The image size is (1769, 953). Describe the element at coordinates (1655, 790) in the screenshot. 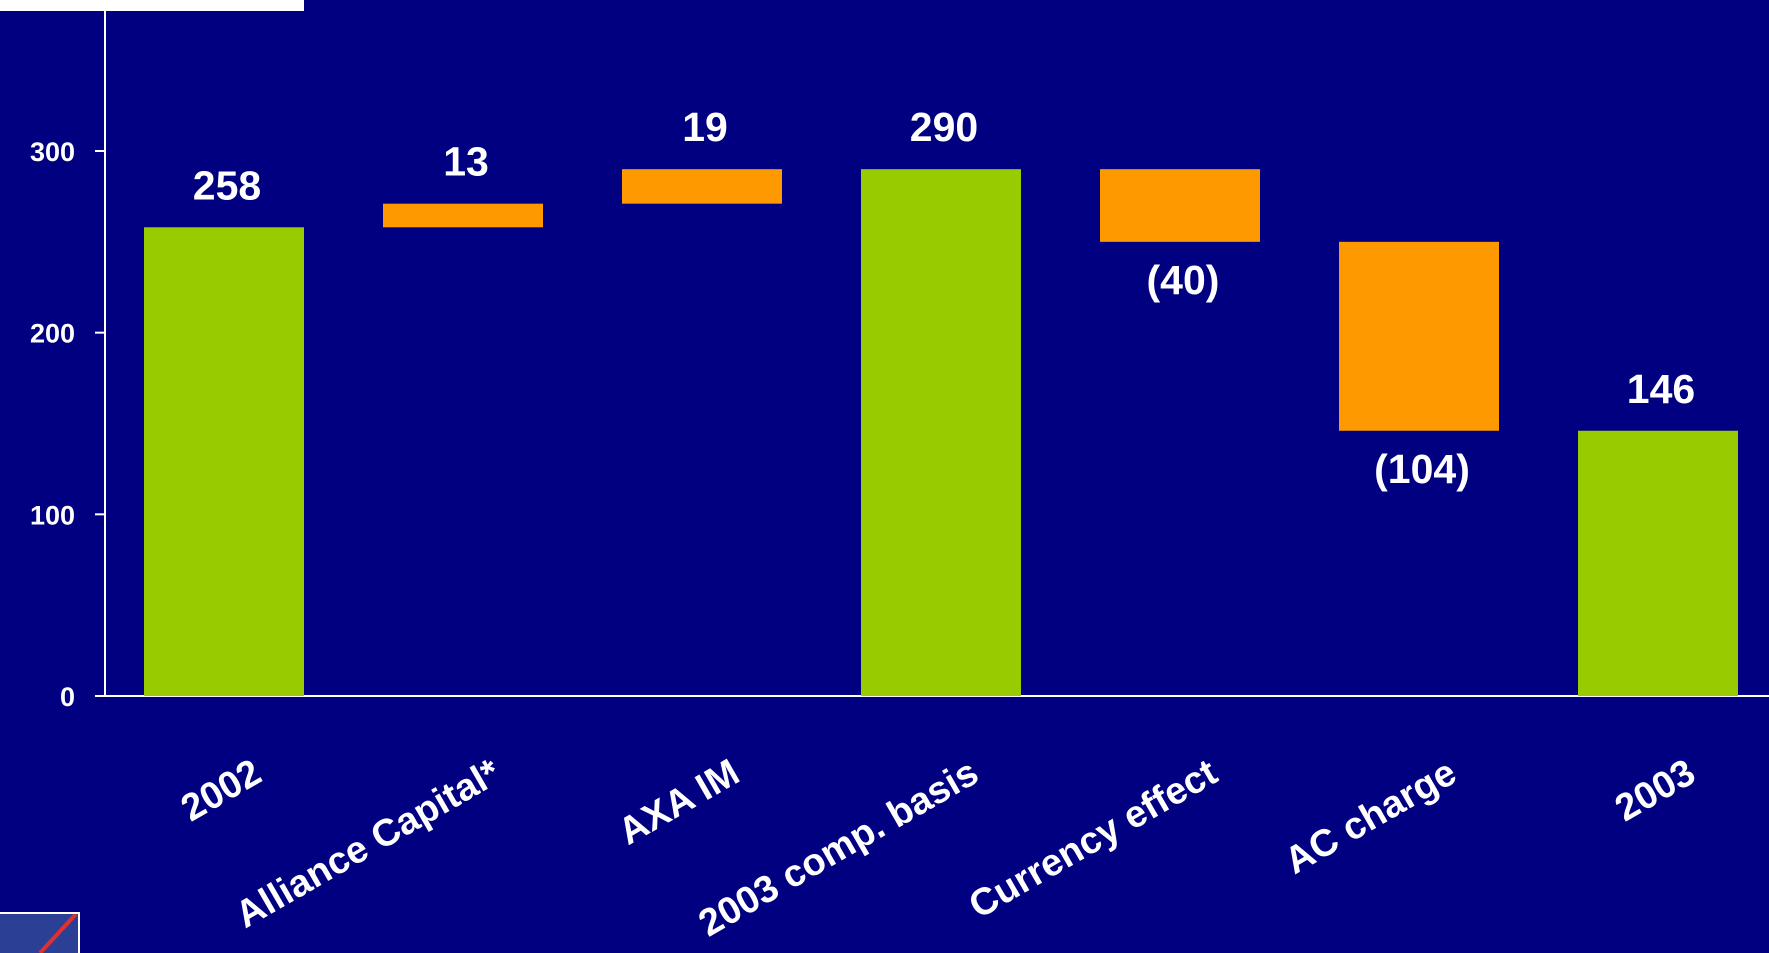

I see `category-label: 2003` at that location.